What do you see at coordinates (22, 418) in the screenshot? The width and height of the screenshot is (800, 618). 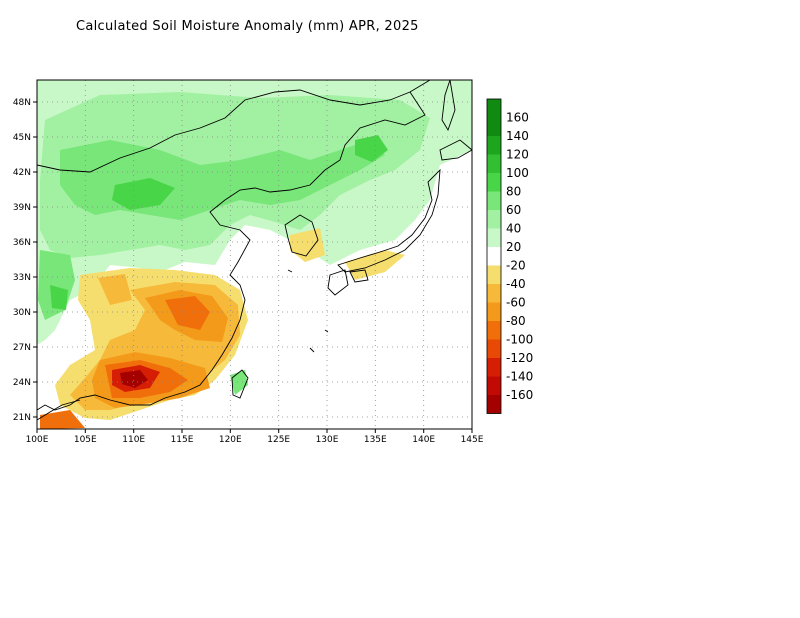 I see `y-tick-label: 21N` at bounding box center [22, 418].